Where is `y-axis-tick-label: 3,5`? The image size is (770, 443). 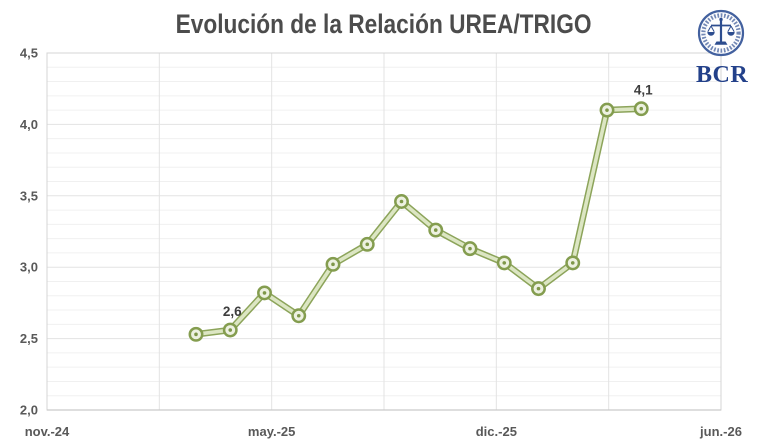 y-axis-tick-label: 3,5 is located at coordinates (29, 195).